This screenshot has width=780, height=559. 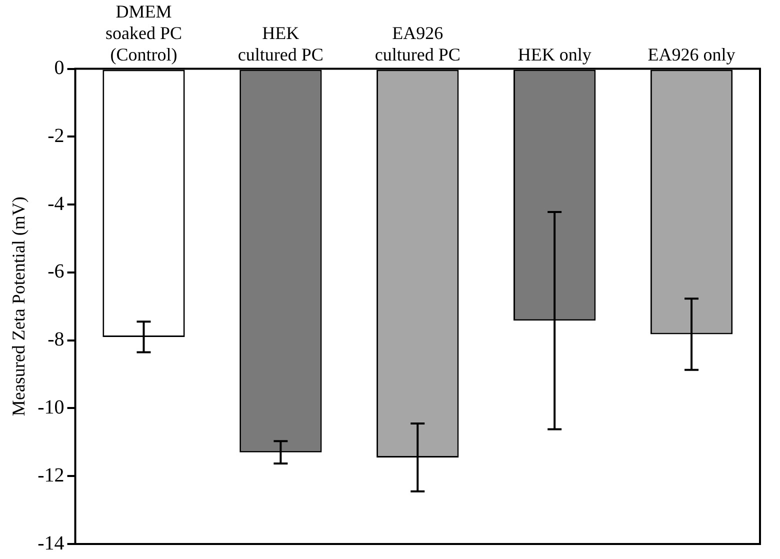 I want to click on x-tick-label: HEK only, so click(x=555, y=54).